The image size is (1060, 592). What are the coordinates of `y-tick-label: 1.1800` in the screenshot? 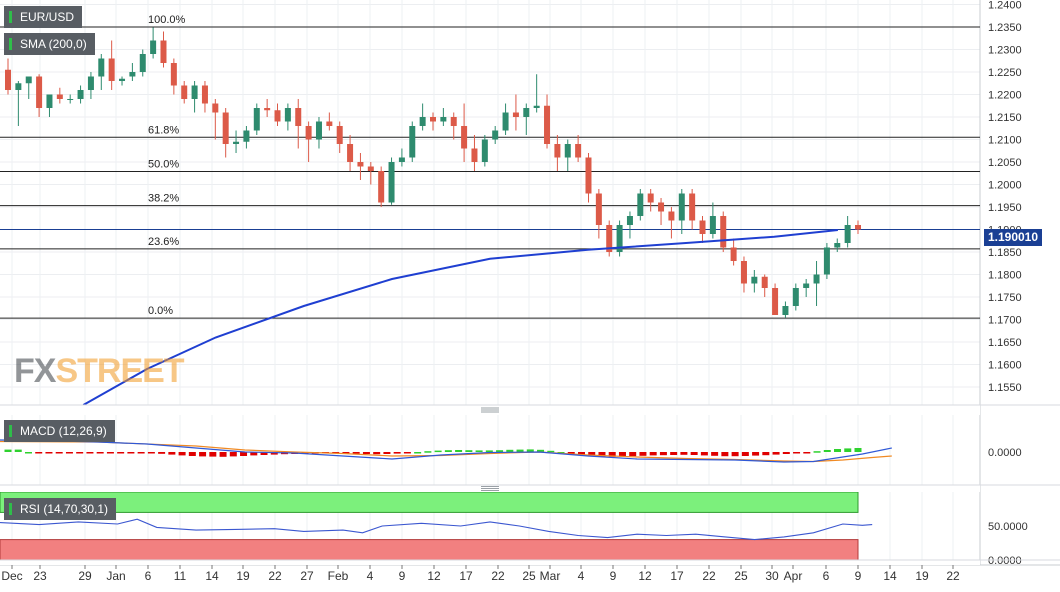 It's located at (1005, 276).